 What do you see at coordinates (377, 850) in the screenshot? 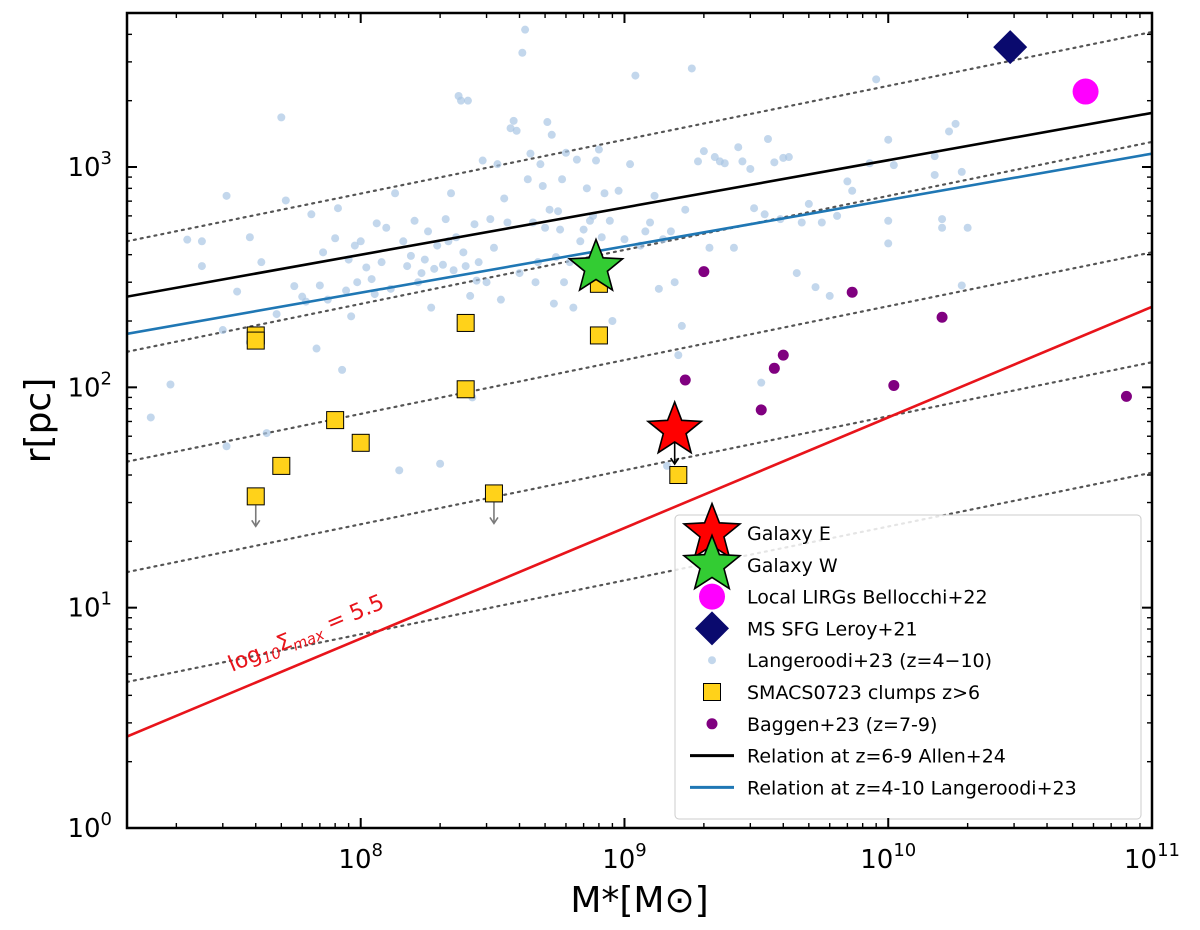
I see `x-tick-exponent: 8` at bounding box center [377, 850].